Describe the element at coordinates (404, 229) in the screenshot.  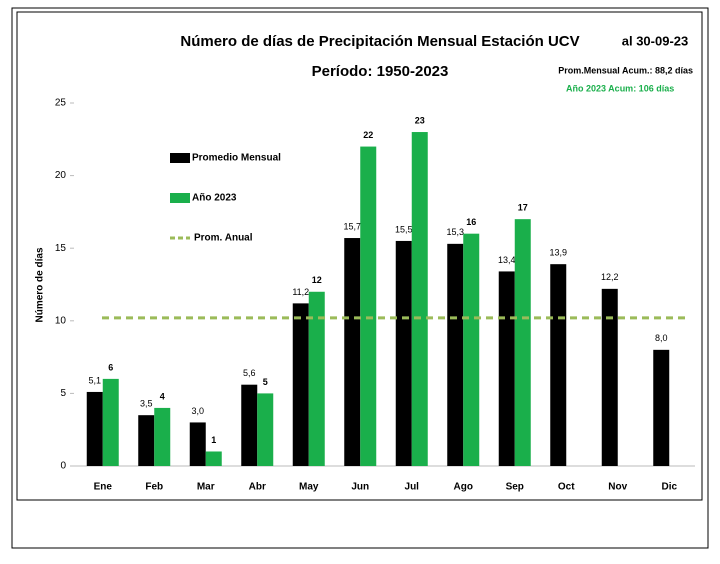
I see `data-label: 15,5` at that location.